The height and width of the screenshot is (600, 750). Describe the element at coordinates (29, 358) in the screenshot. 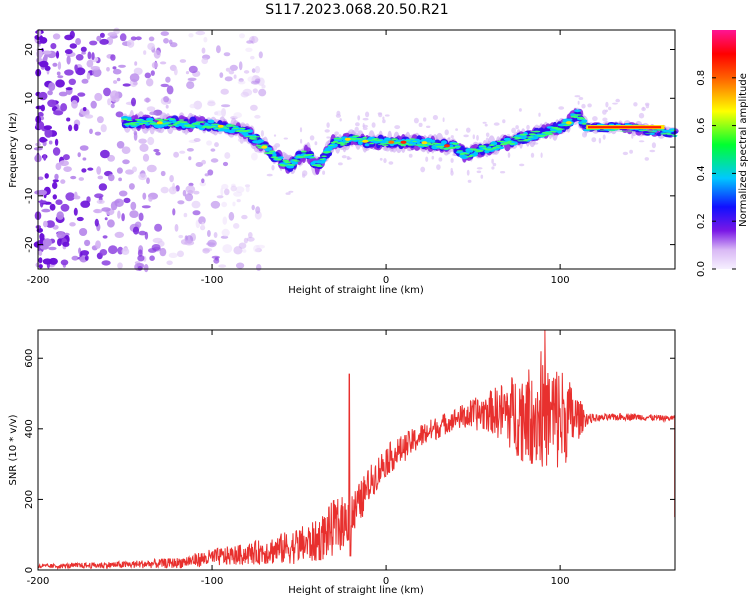

I see `snr-y-tick-label: 600` at that location.